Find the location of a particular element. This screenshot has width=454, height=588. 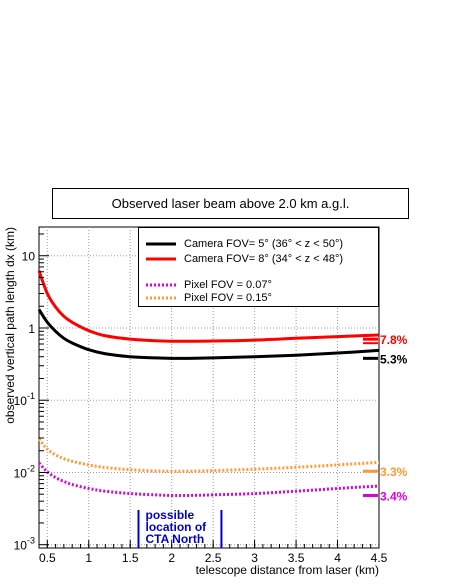

chart-title: Observed laser beam above 2.0 km a.g.l. is located at coordinates (230, 203).